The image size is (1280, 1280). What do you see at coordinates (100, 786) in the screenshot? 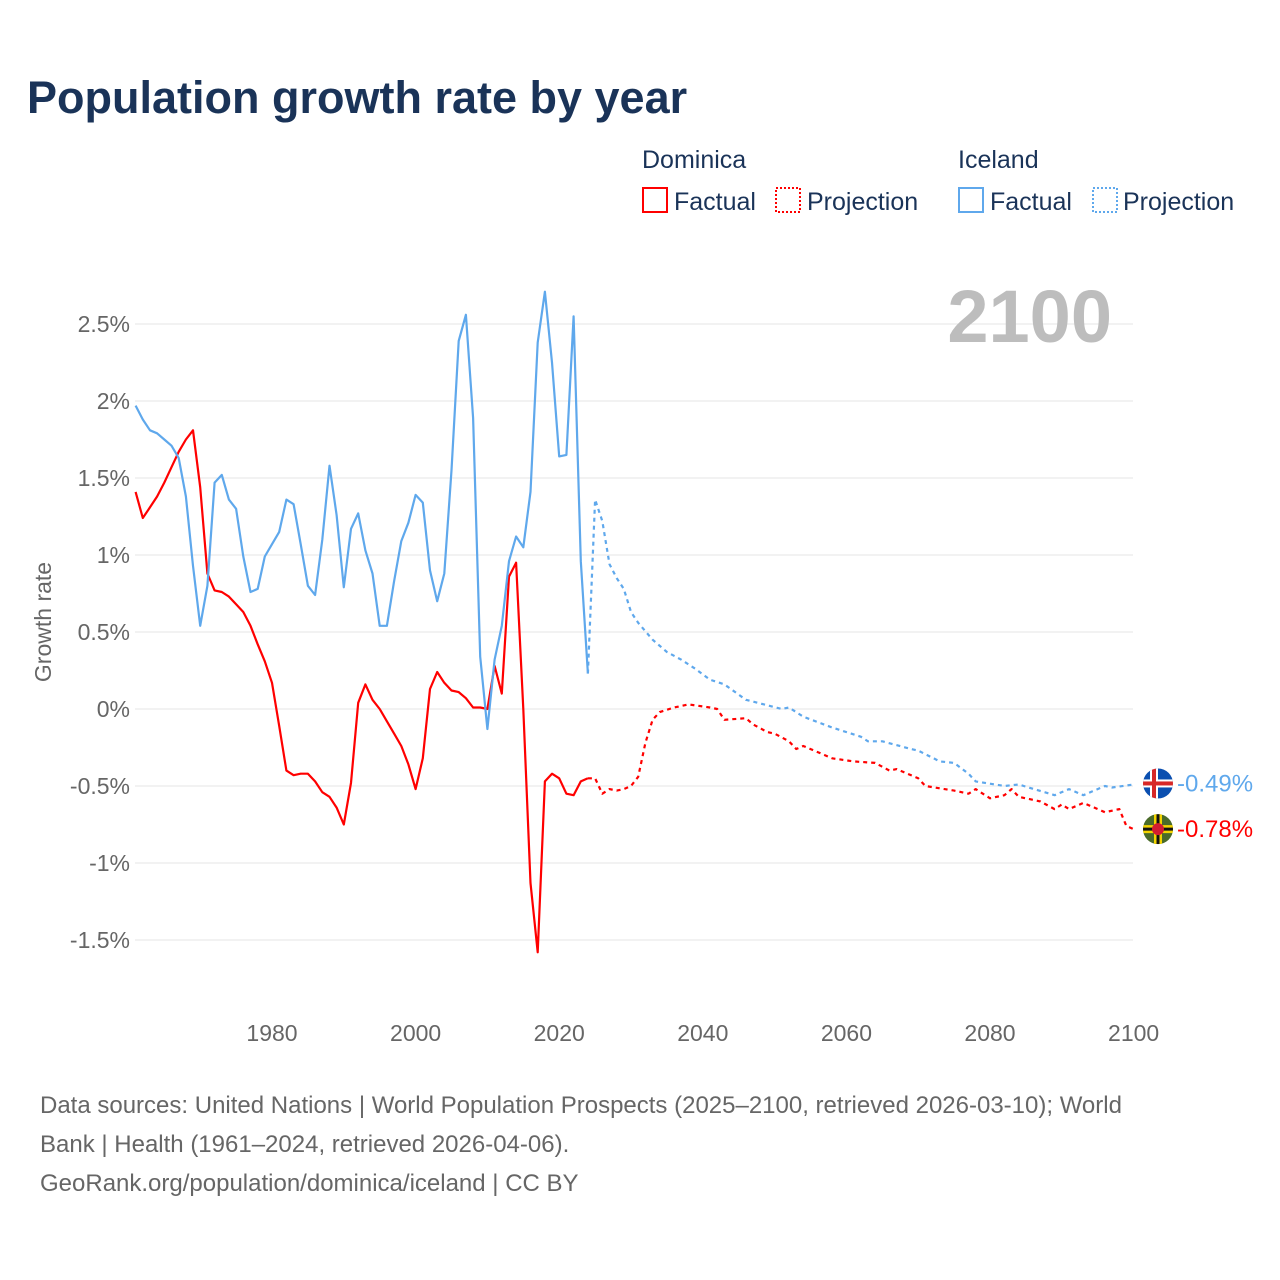
I see `y-tick-label: -0.5%` at bounding box center [100, 786].